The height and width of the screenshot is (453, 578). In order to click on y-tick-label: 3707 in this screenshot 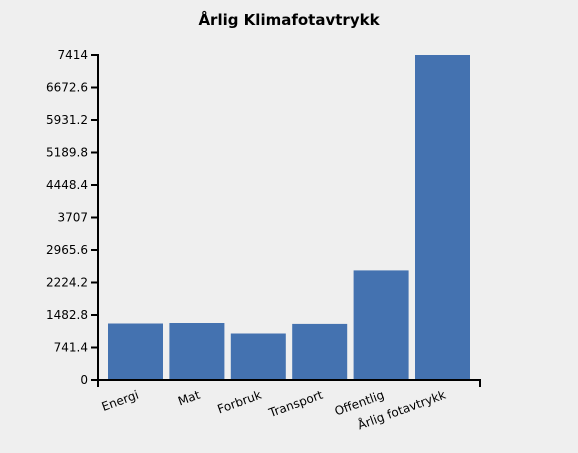, I will do `click(72, 218)`.